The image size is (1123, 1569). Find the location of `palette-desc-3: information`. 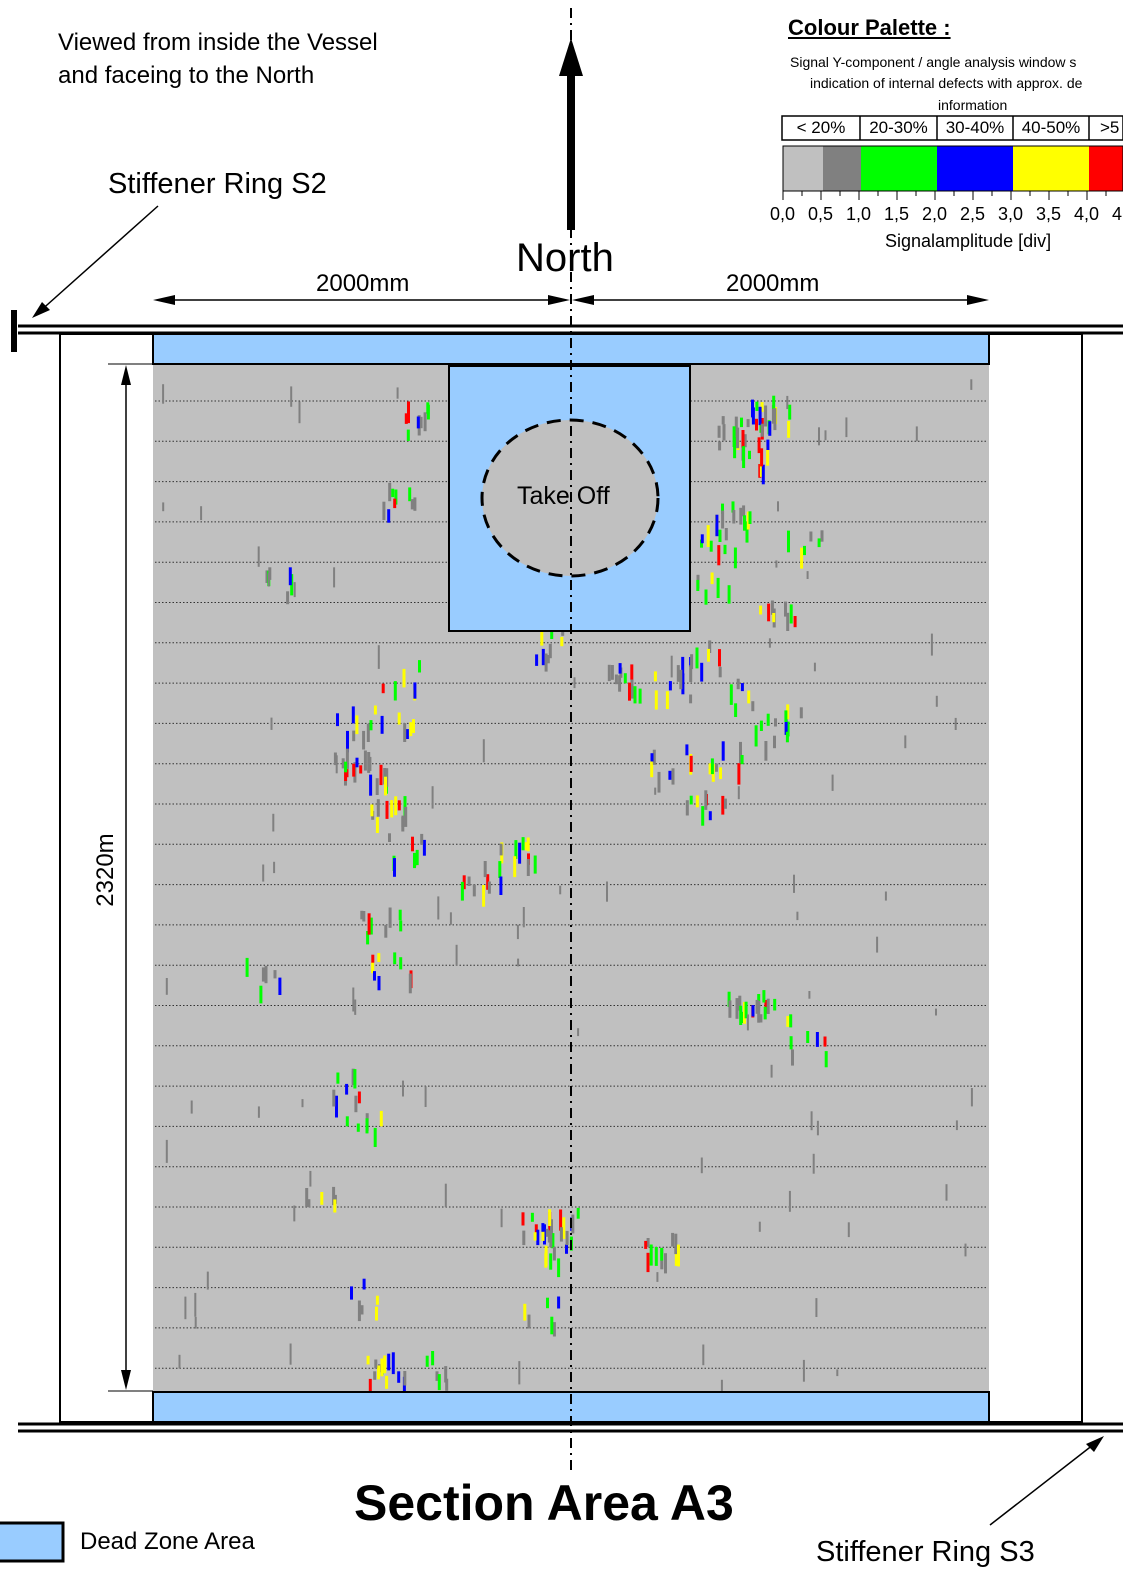

palette-desc-3: information is located at coordinates (973, 105).